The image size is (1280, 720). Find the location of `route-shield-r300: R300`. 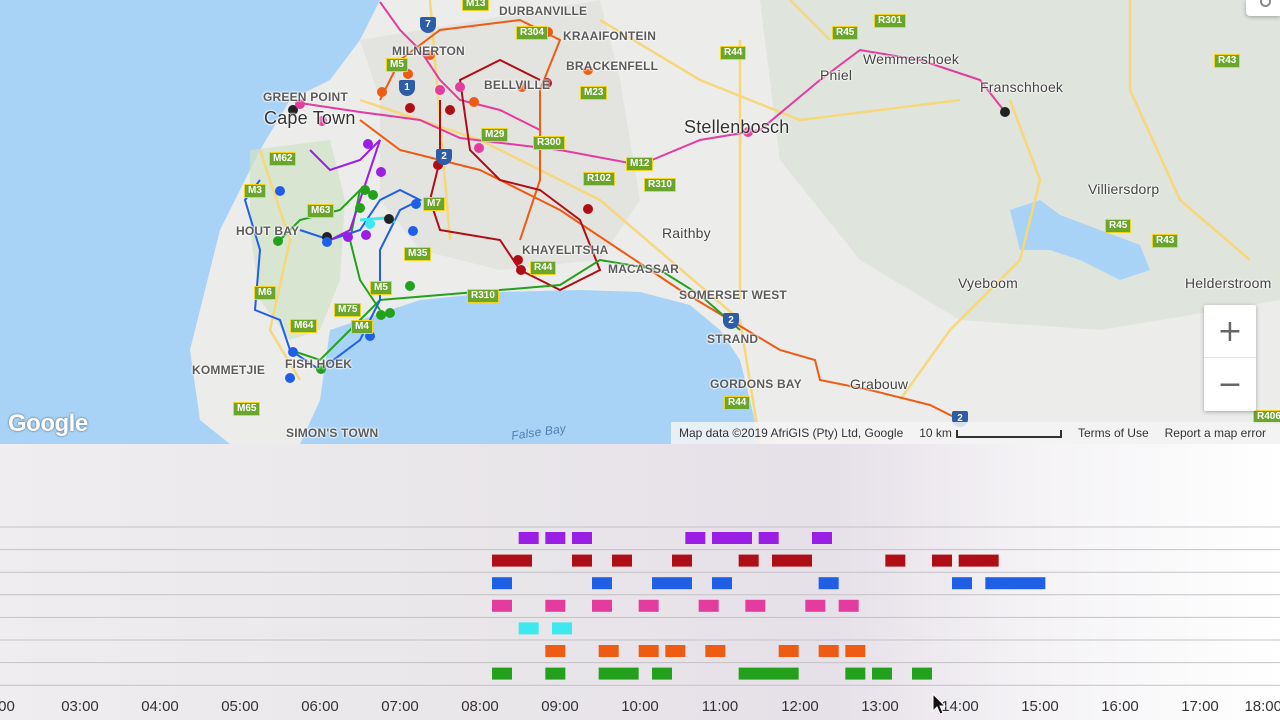

route-shield-r300: R300 is located at coordinates (549, 143).